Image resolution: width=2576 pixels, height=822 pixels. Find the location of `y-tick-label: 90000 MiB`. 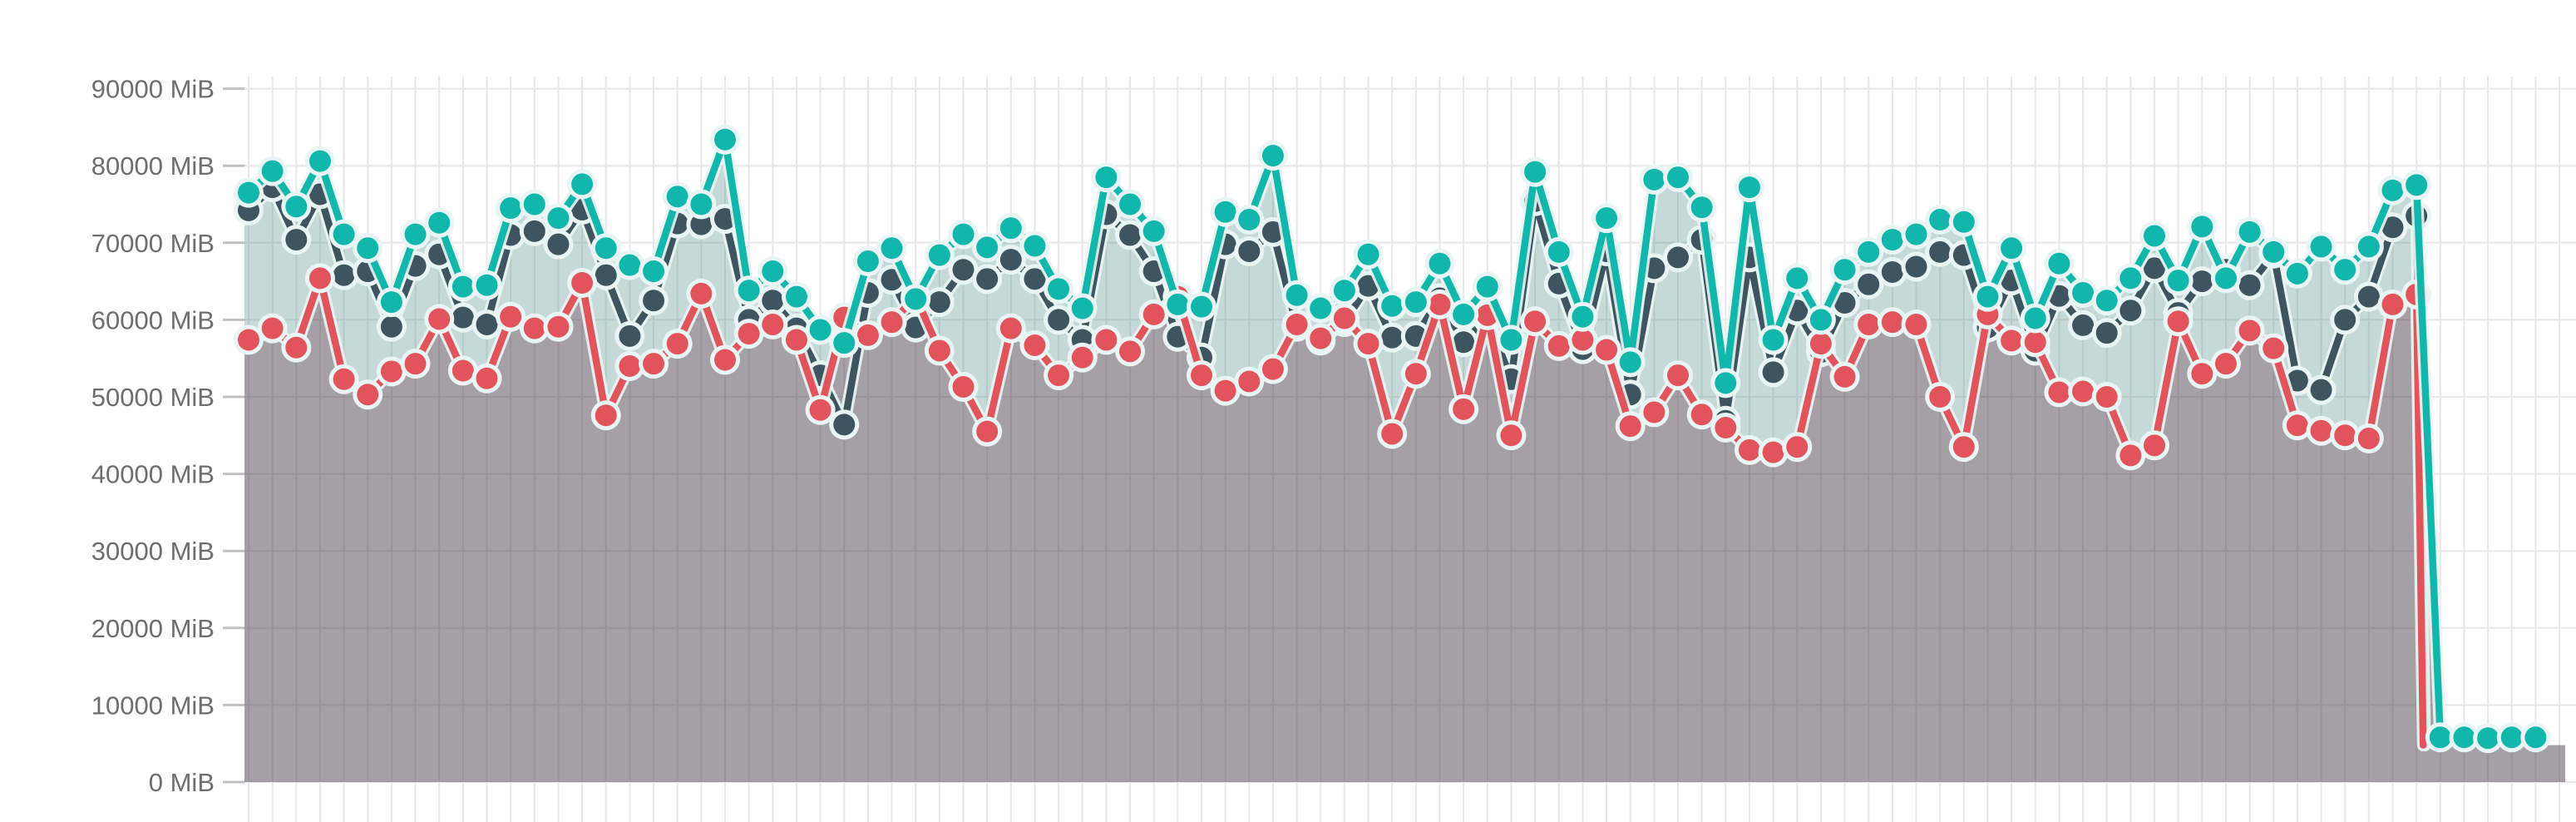

y-tick-label: 90000 MiB is located at coordinates (153, 89).